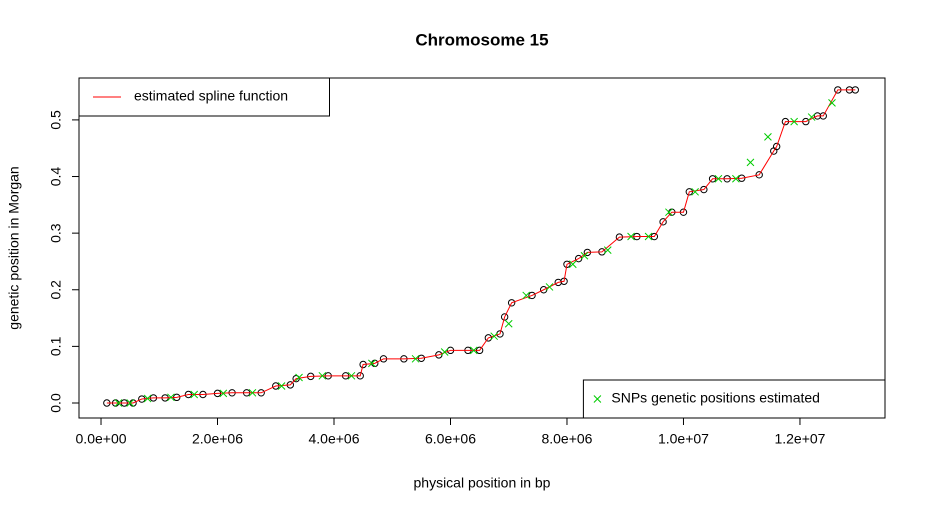 Image resolution: width=926 pixels, height=513 pixels. What do you see at coordinates (333, 439) in the screenshot?
I see `x-tick-label: 4.0e+06` at bounding box center [333, 439].